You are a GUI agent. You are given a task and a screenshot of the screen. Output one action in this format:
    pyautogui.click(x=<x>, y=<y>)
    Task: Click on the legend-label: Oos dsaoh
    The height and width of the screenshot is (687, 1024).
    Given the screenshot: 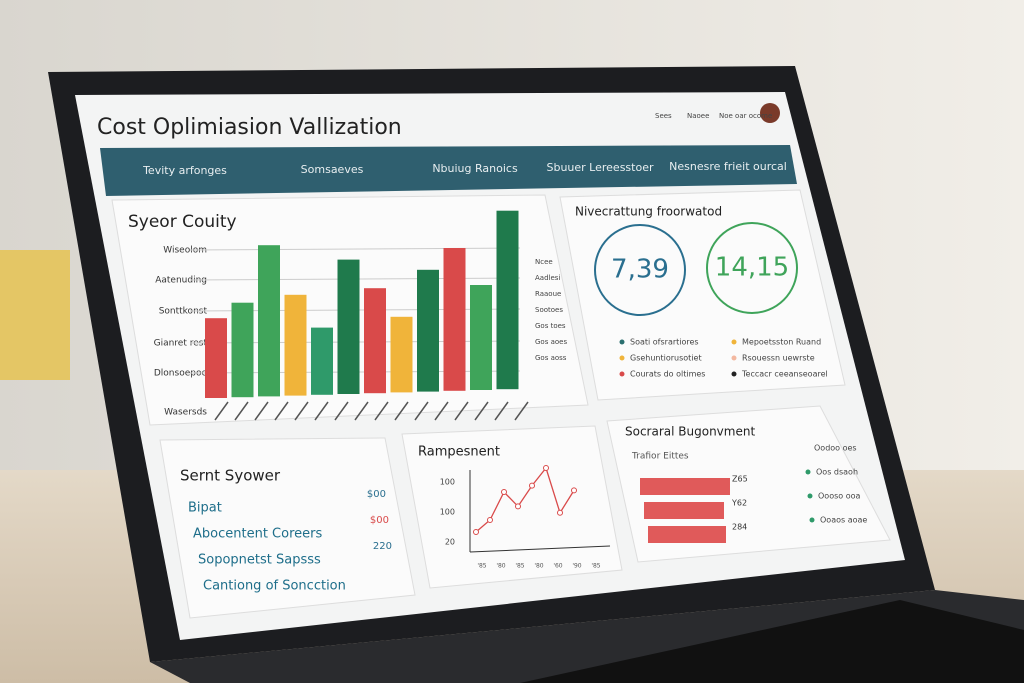 What is the action you would take?
    pyautogui.click(x=837, y=472)
    